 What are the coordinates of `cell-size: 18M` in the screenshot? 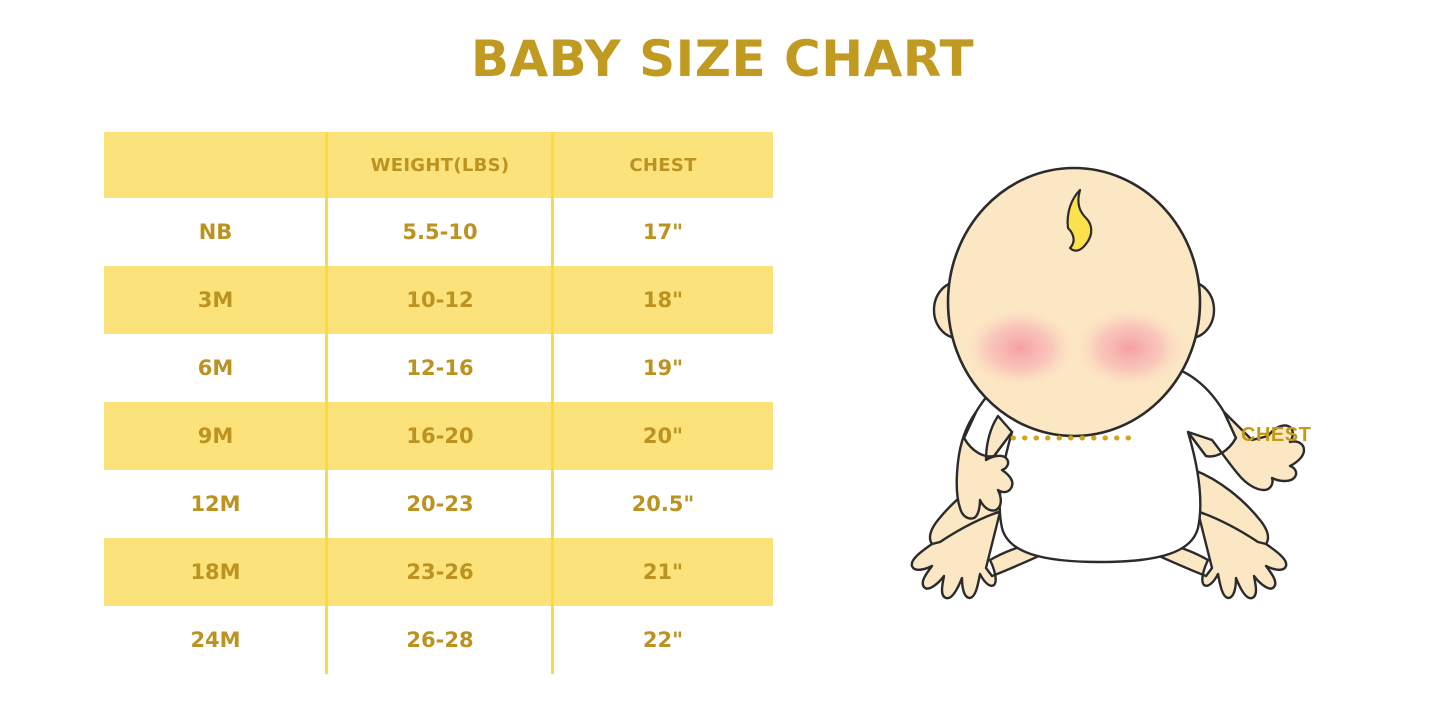 It's located at (215, 572).